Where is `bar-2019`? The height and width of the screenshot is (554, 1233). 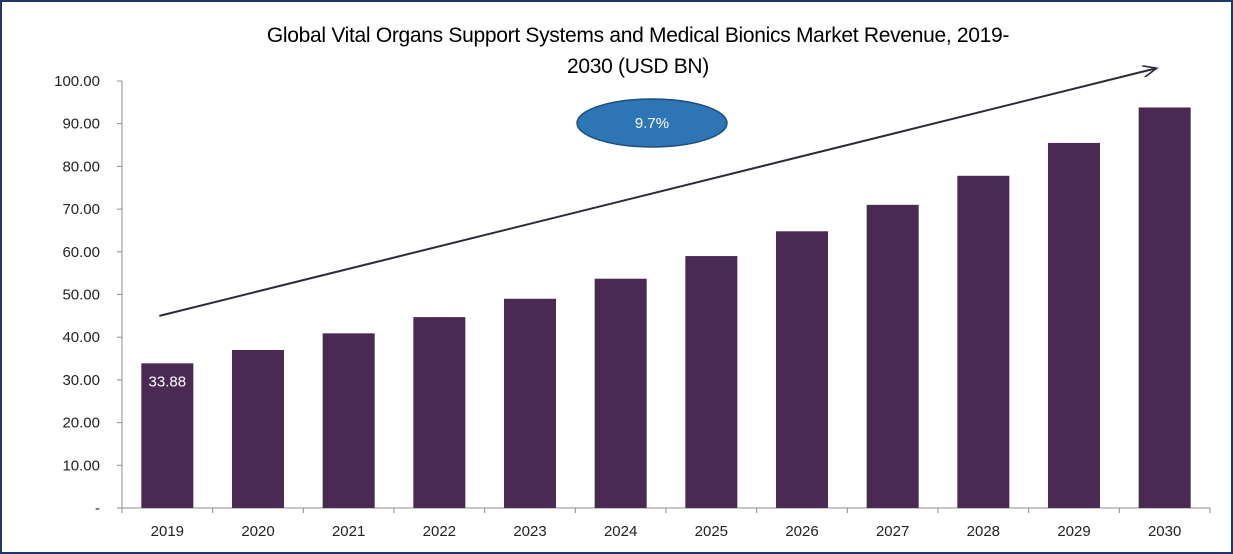
bar-2019 is located at coordinates (167, 435).